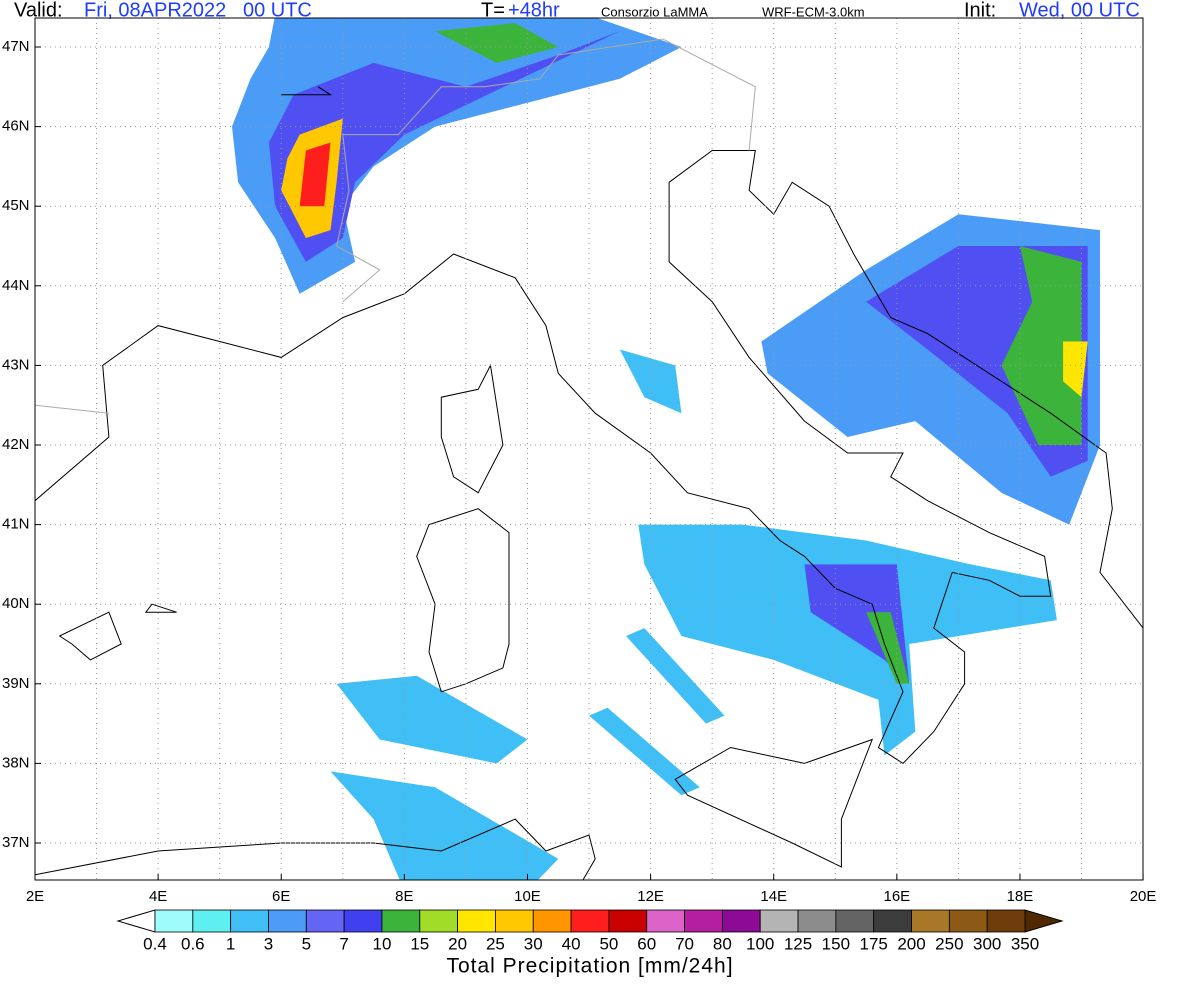 The height and width of the screenshot is (985, 1180). Describe the element at coordinates (533, 943) in the screenshot. I see `colorbar-label: 30` at that location.